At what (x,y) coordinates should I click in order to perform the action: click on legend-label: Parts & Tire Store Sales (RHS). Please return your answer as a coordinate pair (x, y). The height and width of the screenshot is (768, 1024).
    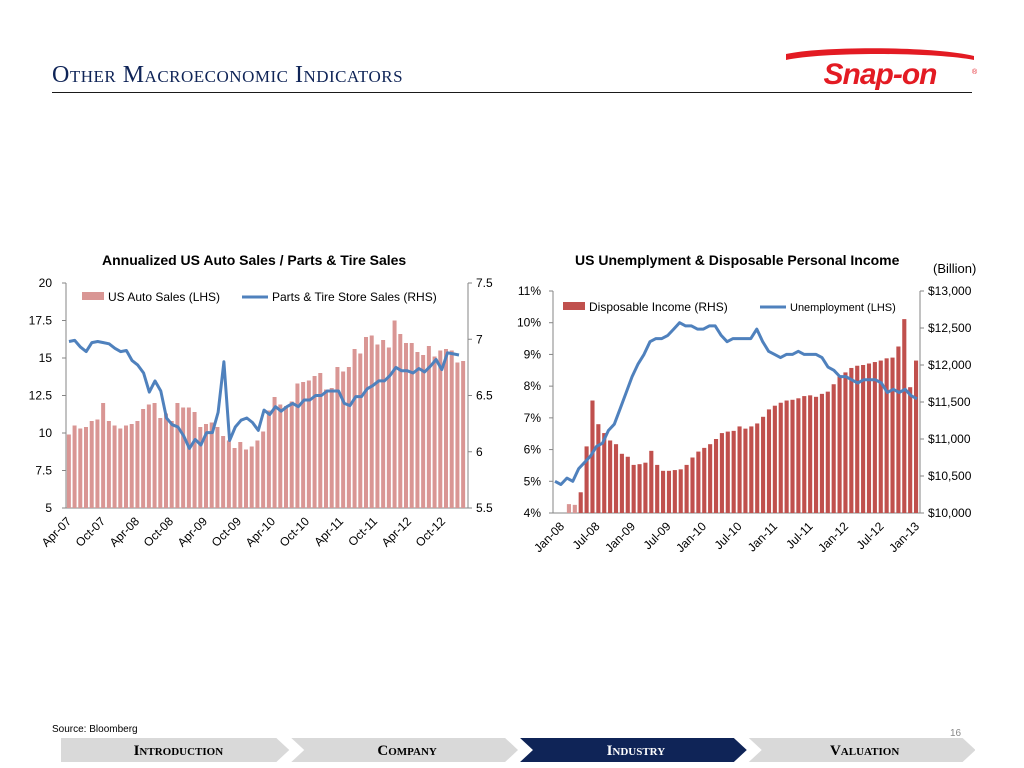
    Looking at the image, I should click on (354, 297).